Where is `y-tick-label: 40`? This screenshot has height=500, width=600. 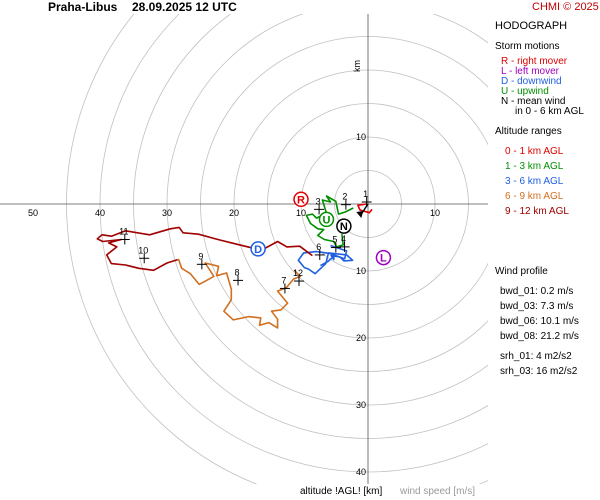 y-tick-label: 40 is located at coordinates (361, 472).